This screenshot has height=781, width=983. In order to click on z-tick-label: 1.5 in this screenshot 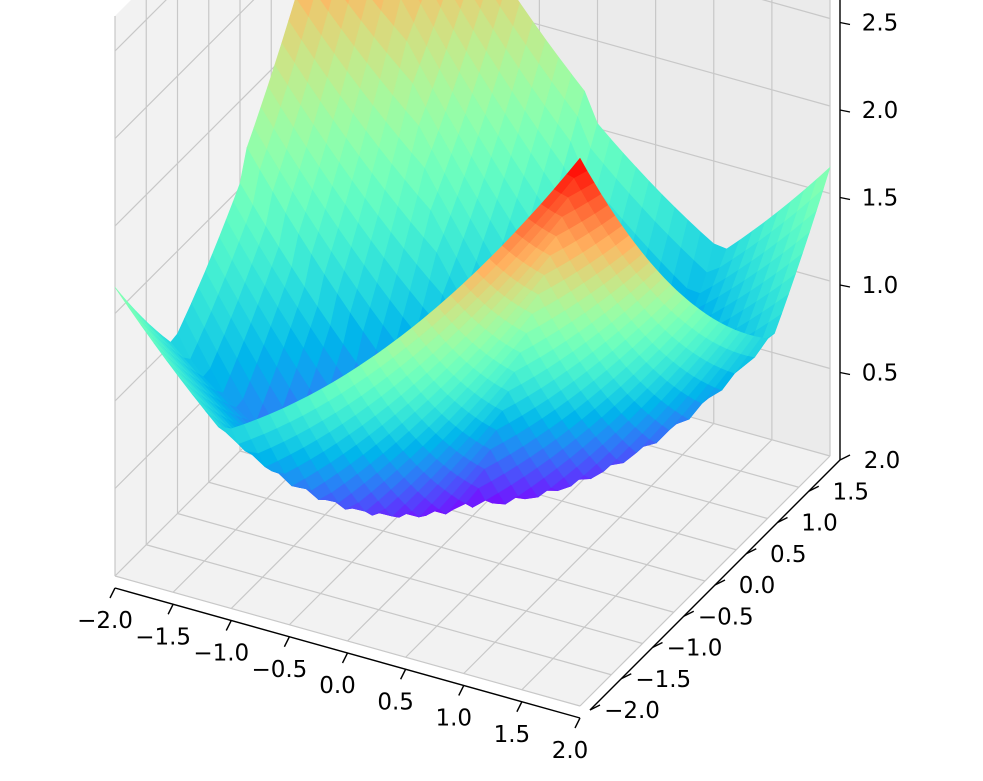, I will do `click(880, 199)`.